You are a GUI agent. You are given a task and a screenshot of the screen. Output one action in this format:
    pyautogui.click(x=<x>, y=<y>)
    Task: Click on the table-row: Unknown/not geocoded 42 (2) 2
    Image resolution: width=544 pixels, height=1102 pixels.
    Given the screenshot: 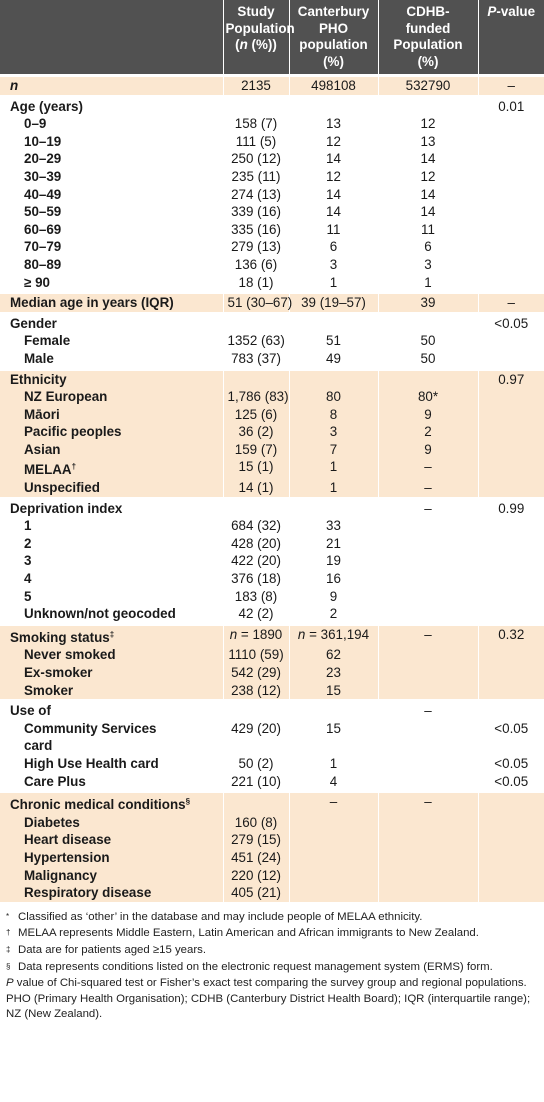 What is the action you would take?
    pyautogui.click(x=272, y=615)
    